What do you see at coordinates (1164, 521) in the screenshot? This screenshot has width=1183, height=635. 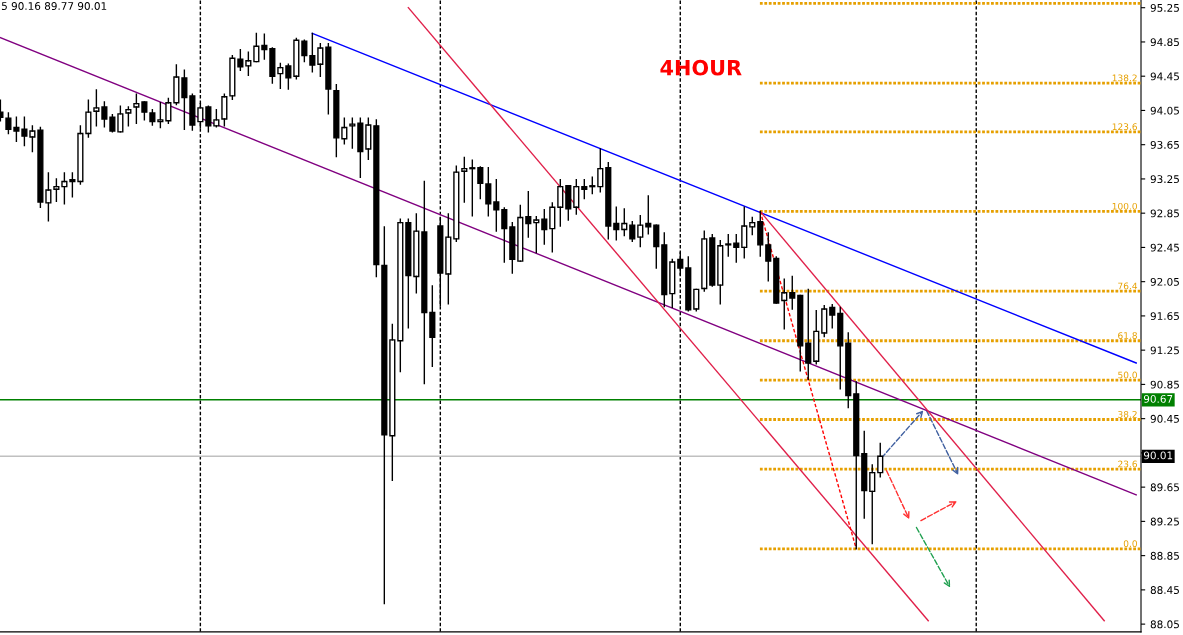 I see `y-tick-label: 89.25` at bounding box center [1164, 521].